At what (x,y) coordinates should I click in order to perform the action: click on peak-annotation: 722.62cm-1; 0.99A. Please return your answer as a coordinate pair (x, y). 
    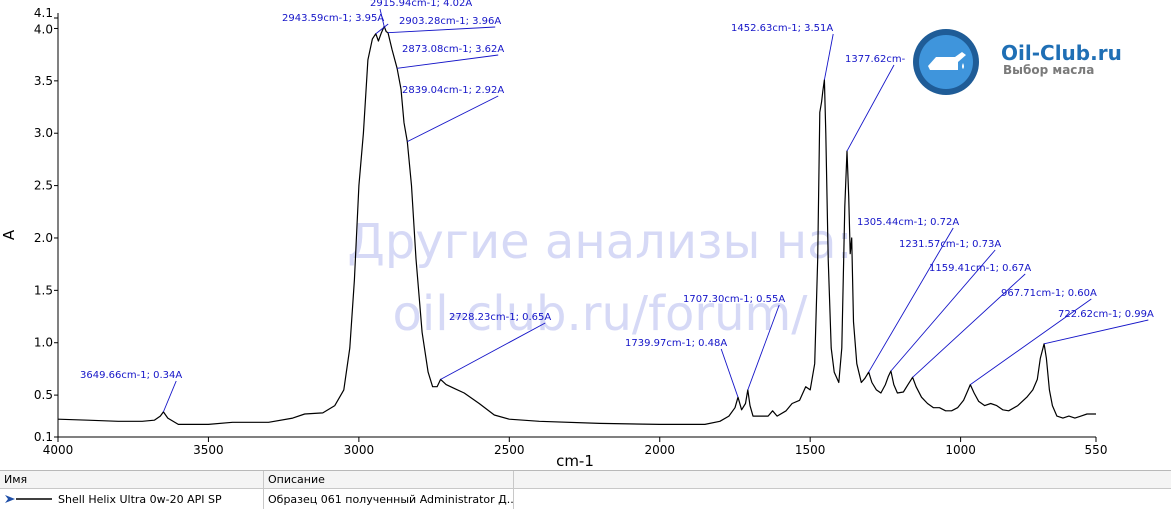
    Looking at the image, I should click on (1106, 314).